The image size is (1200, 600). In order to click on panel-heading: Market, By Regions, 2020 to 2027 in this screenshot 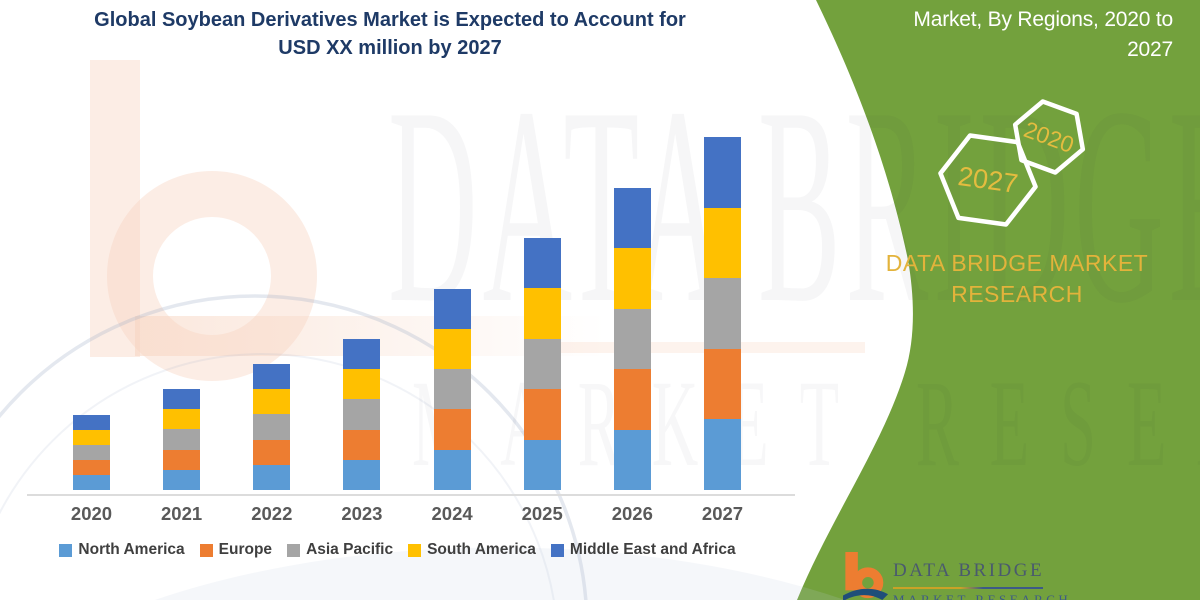, I will do `click(1003, 35)`.